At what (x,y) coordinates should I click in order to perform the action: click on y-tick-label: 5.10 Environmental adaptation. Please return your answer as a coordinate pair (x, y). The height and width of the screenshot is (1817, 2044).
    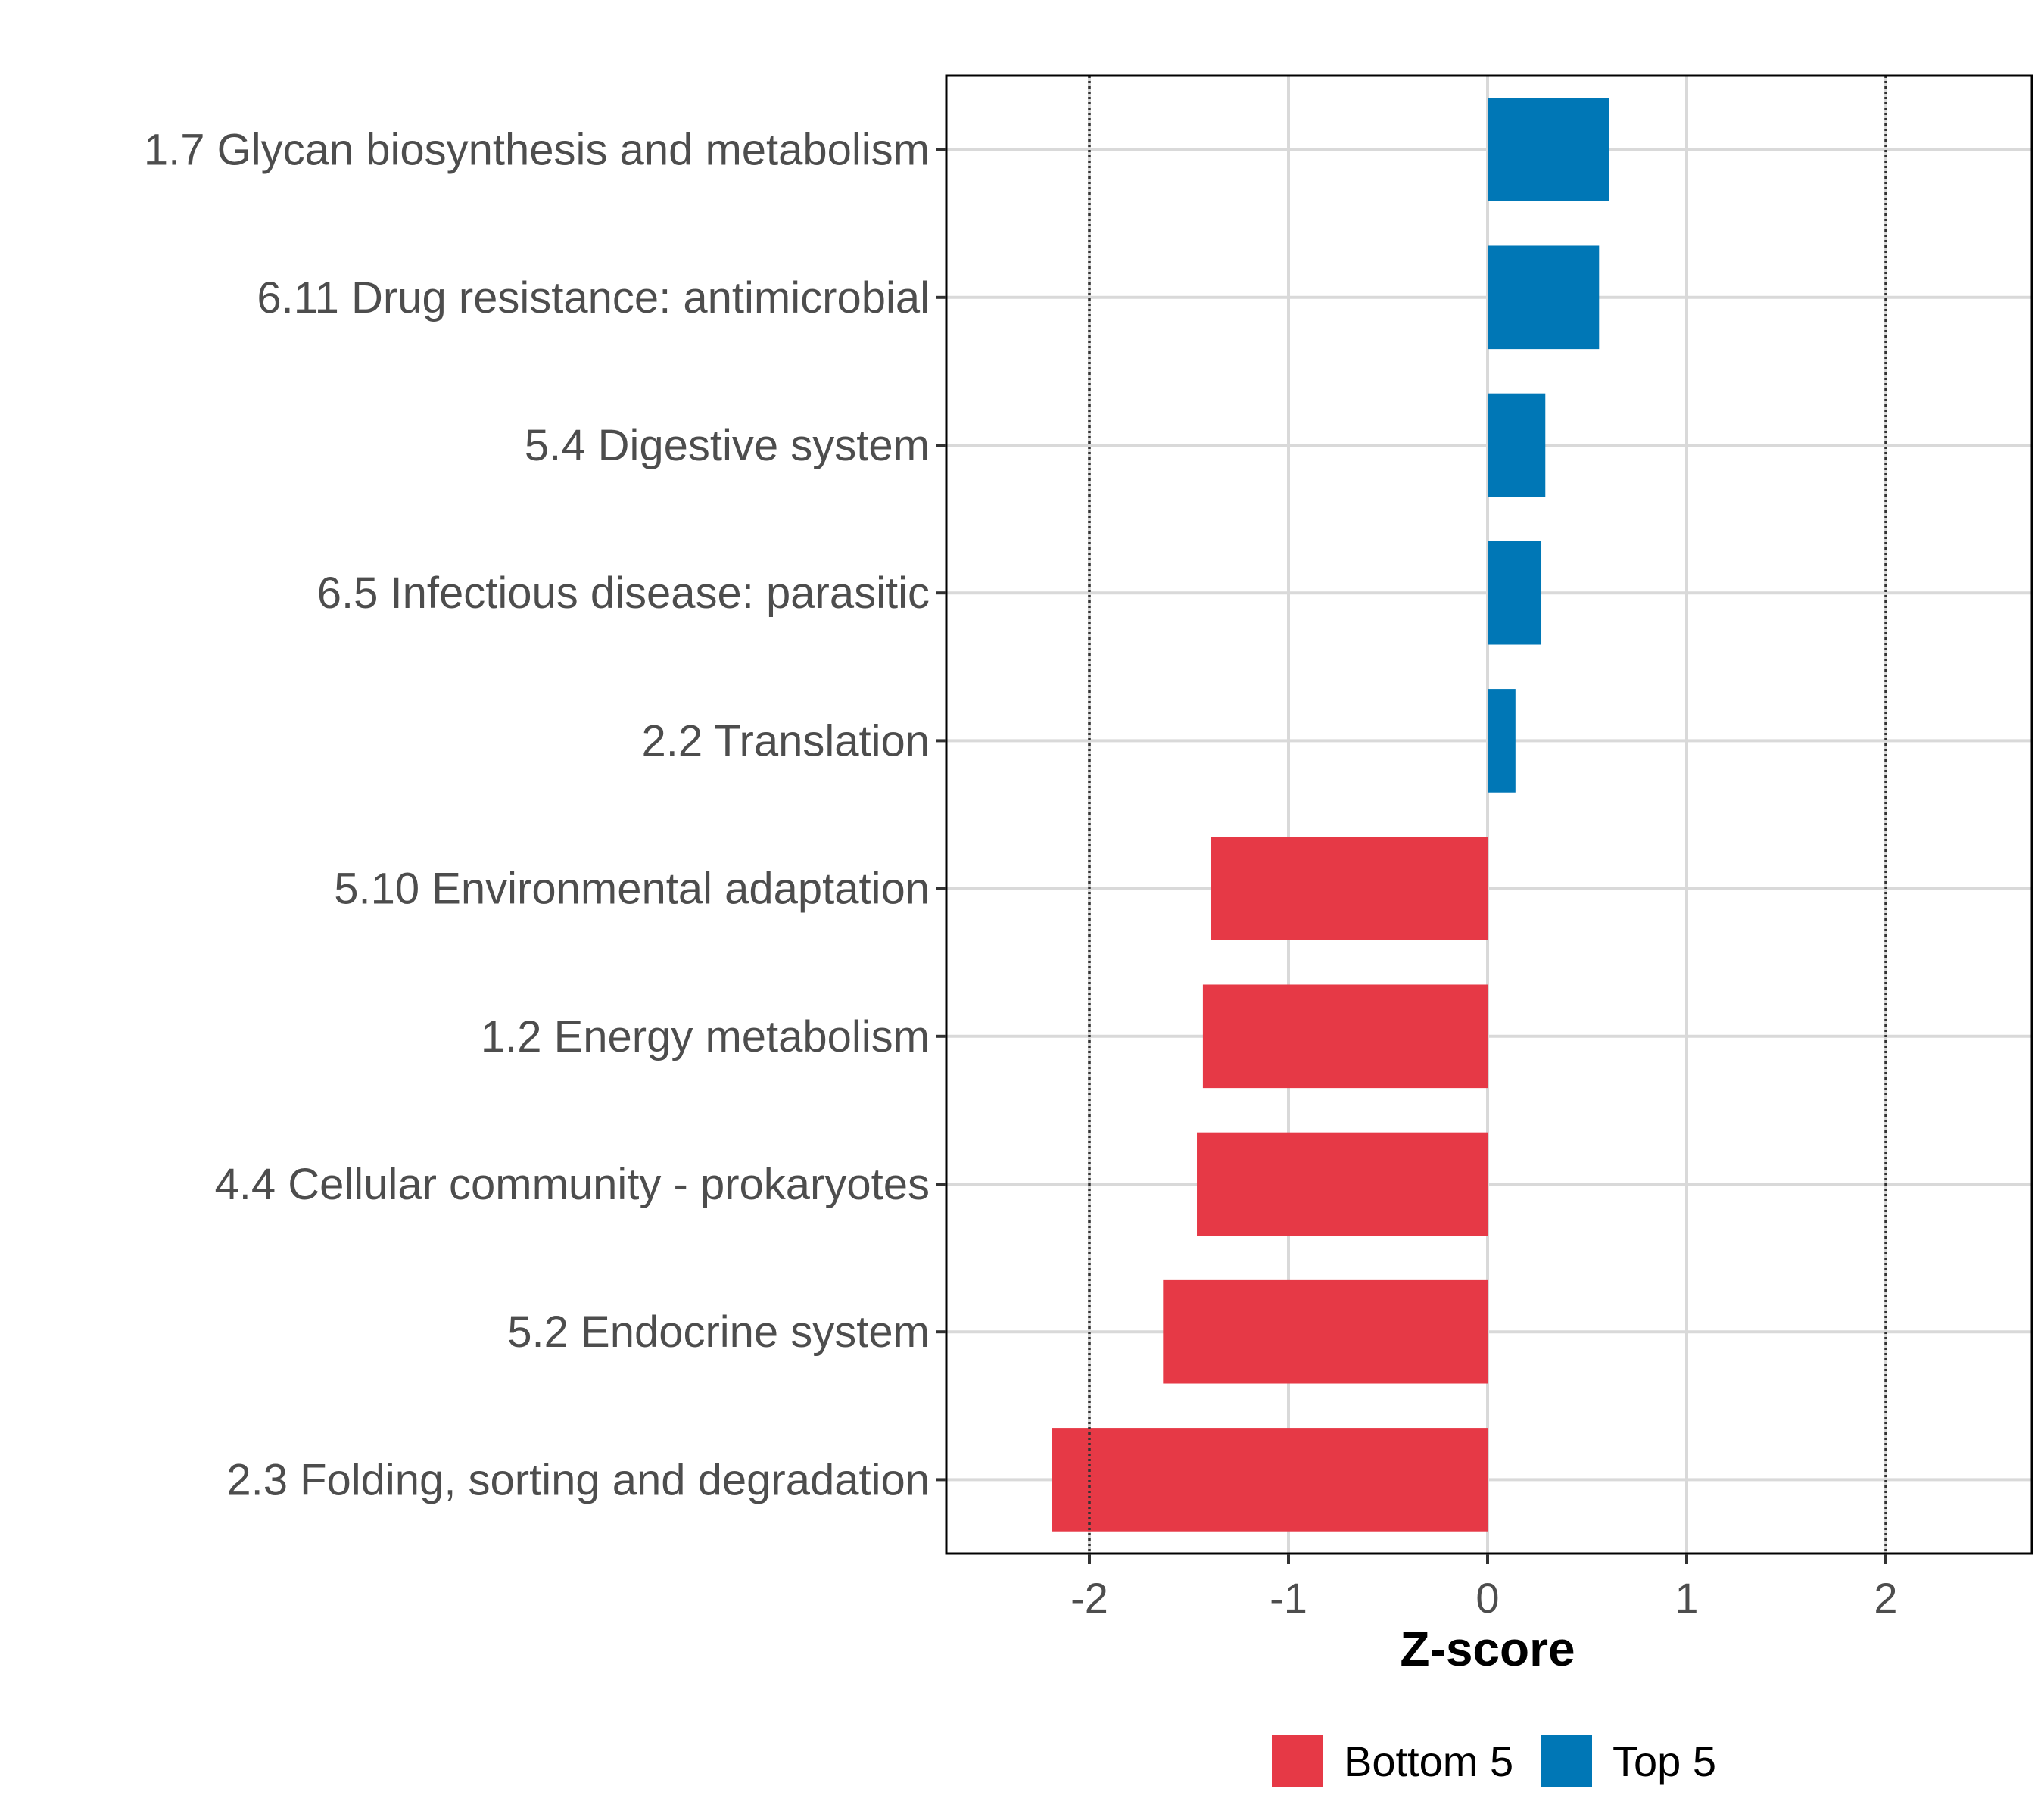
    Looking at the image, I should click on (632, 889).